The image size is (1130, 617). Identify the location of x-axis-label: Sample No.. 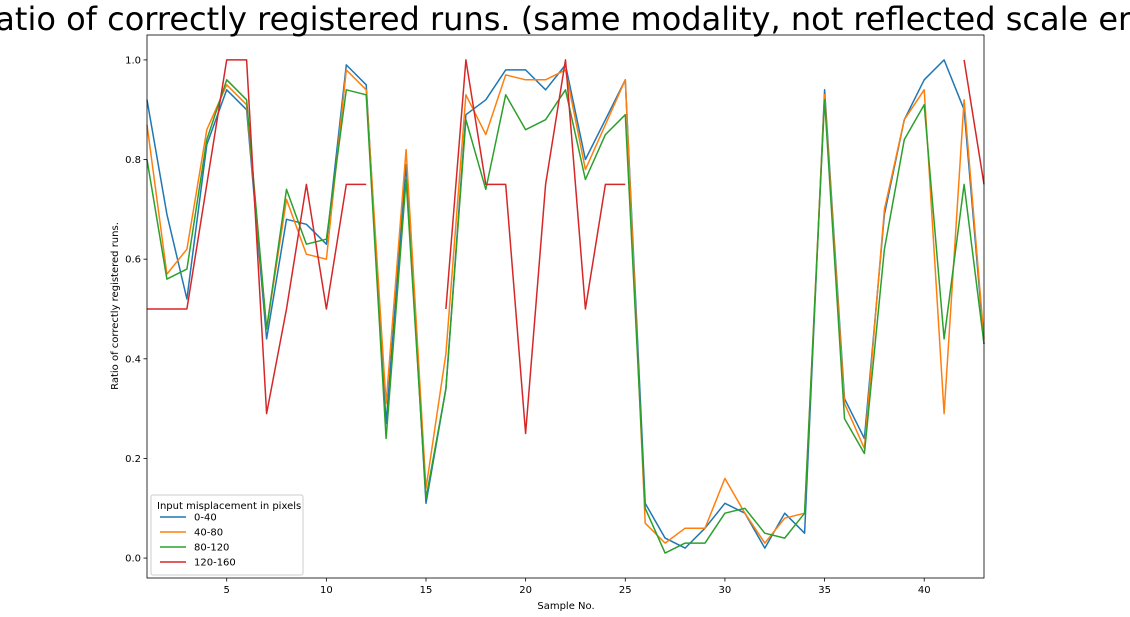
(565, 606).